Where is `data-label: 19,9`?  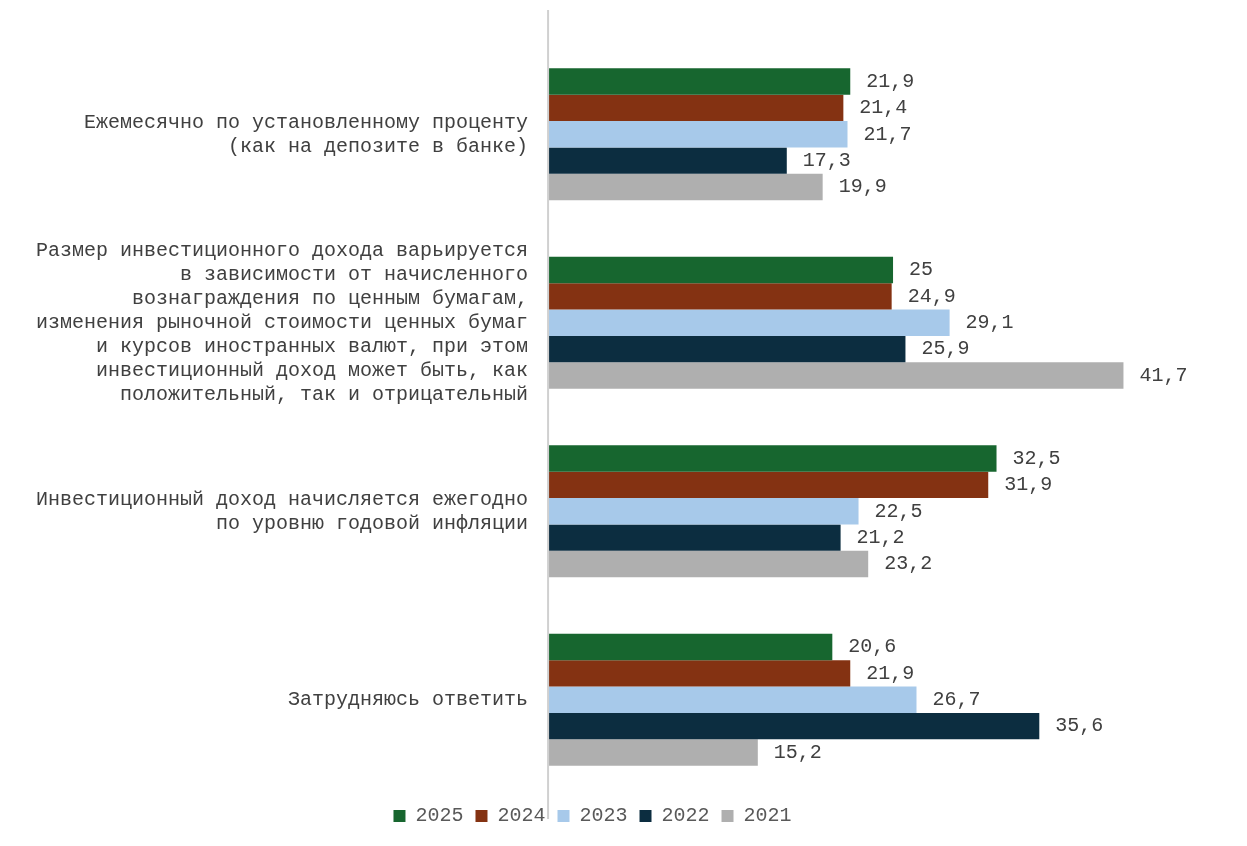
data-label: 19,9 is located at coordinates (862, 187).